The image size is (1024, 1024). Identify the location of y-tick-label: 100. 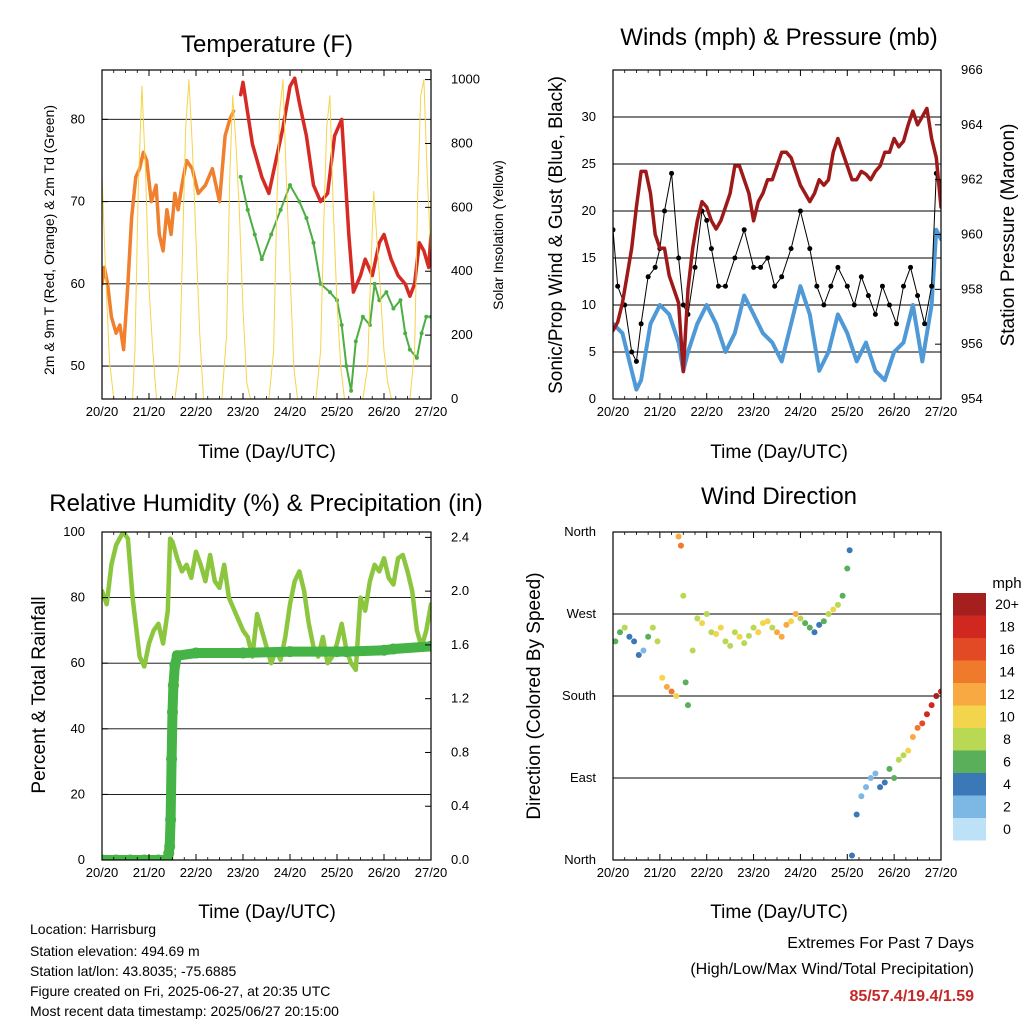
(74, 531).